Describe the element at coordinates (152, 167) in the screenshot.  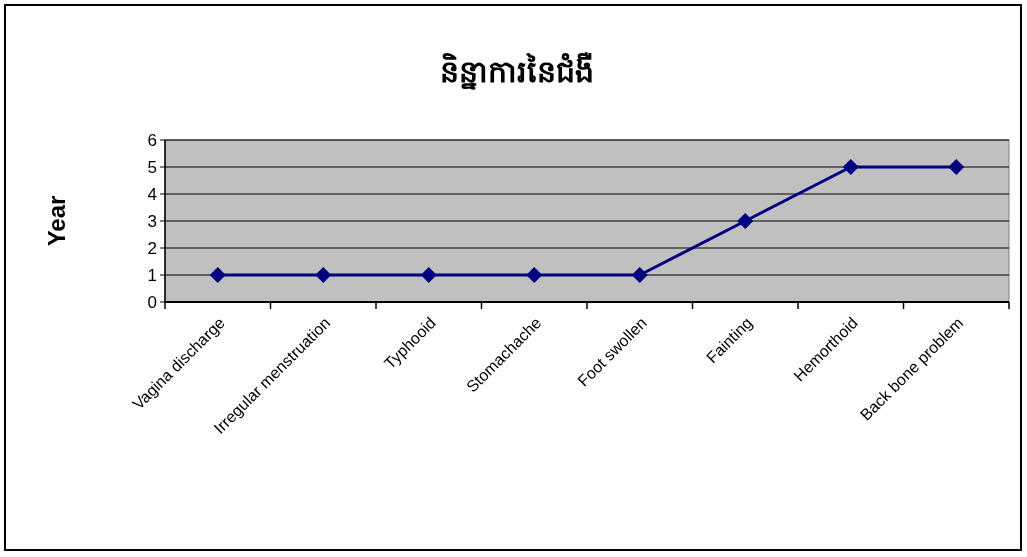
I see `y-tick-label: 5` at that location.